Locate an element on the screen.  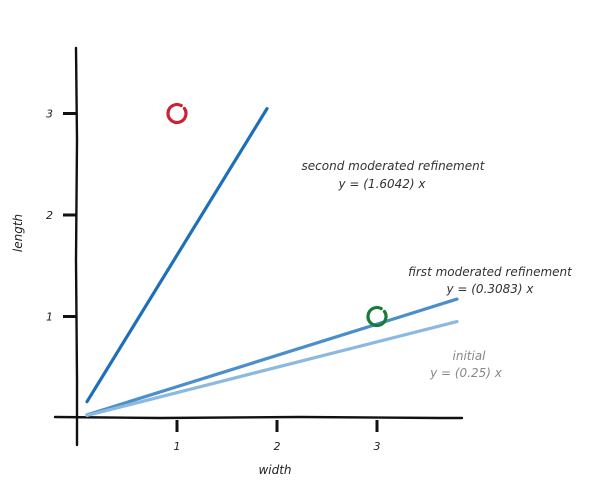
series-line-initial is located at coordinates (272, 368).